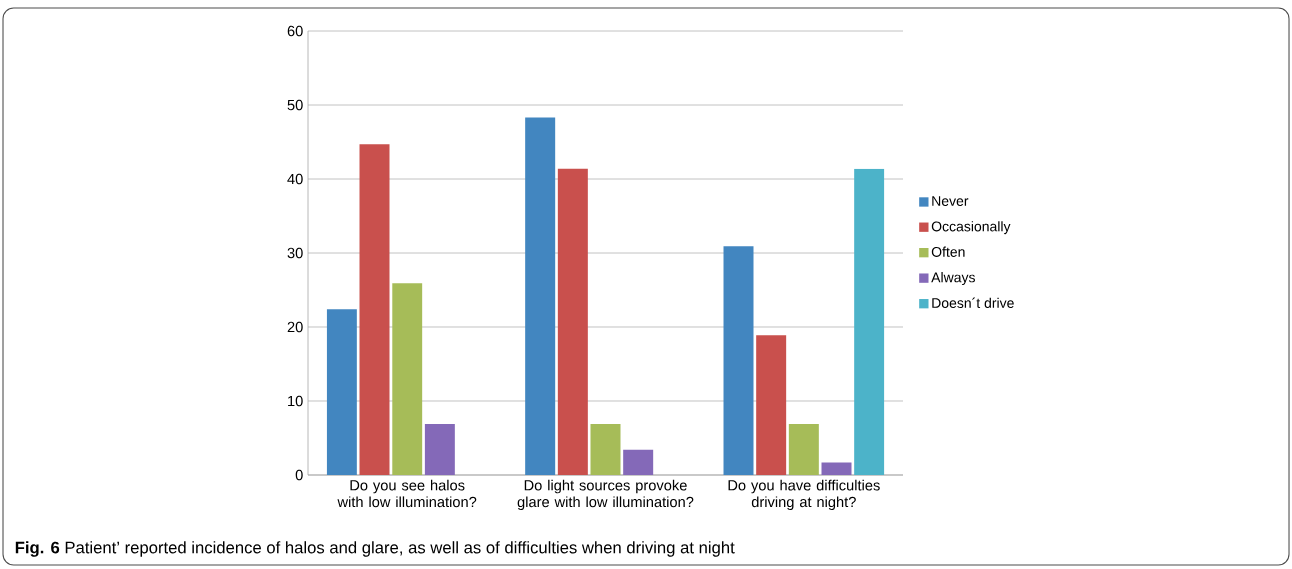 This screenshot has width=1292, height=569. I want to click on y-tick-label: 30, so click(295, 253).